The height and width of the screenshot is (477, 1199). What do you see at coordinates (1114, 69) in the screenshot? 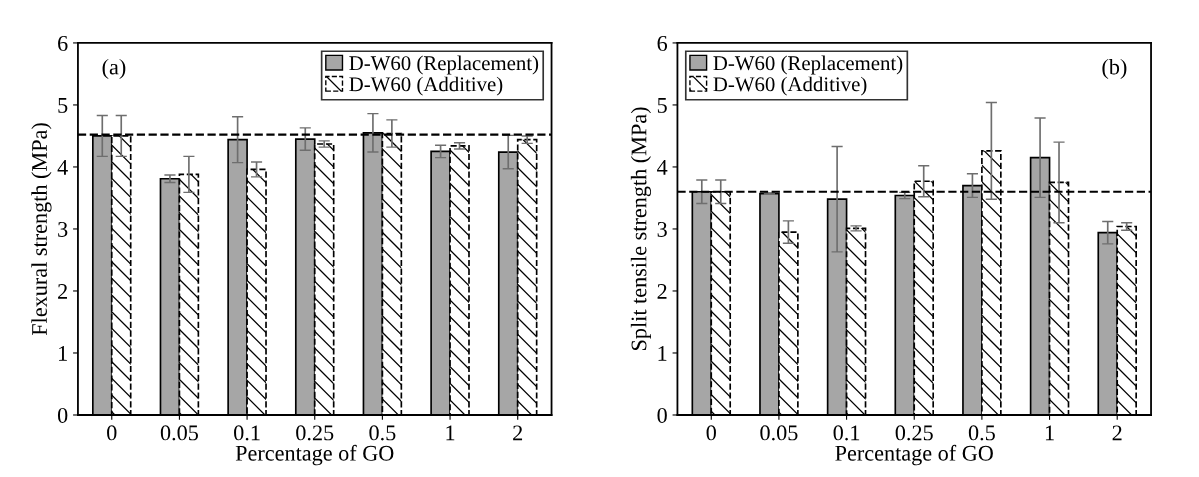
I see `annotation: (b)` at bounding box center [1114, 69].